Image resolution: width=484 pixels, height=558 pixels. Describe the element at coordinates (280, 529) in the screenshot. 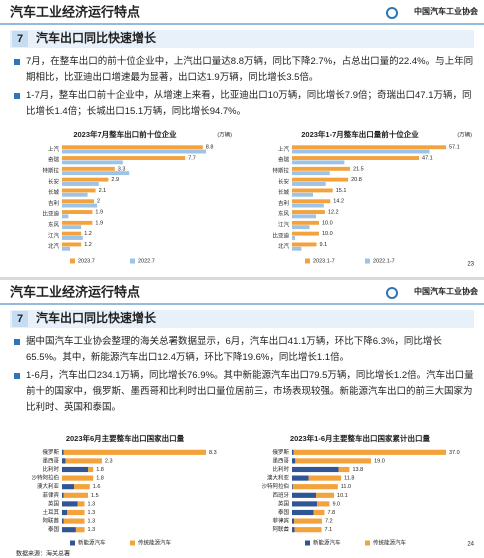

I see `category-label: 阿联酋` at that location.